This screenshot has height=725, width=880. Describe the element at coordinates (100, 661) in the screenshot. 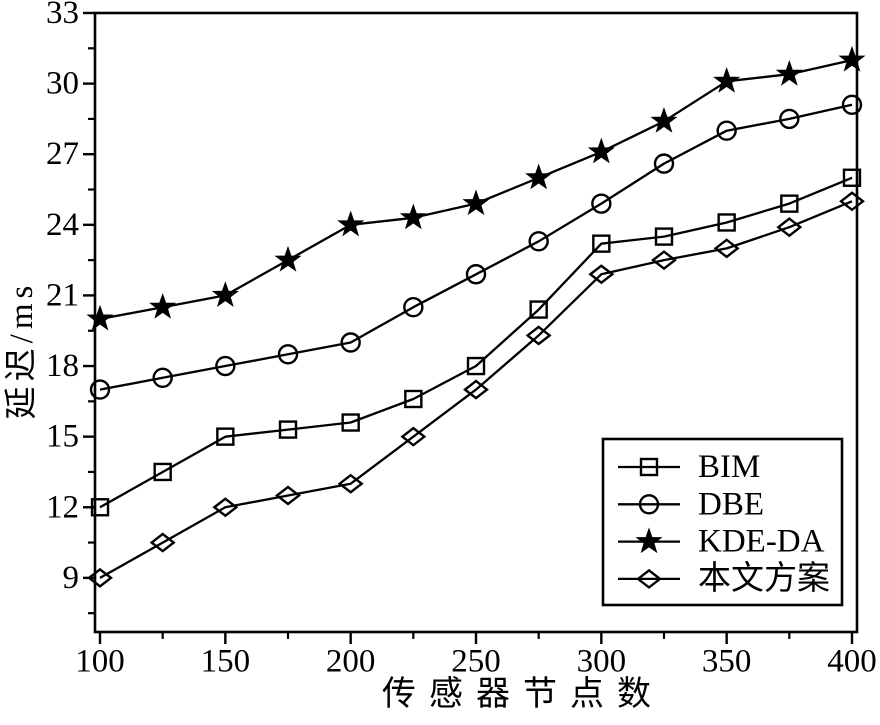

I see `x-axis-tick-label: 100` at that location.